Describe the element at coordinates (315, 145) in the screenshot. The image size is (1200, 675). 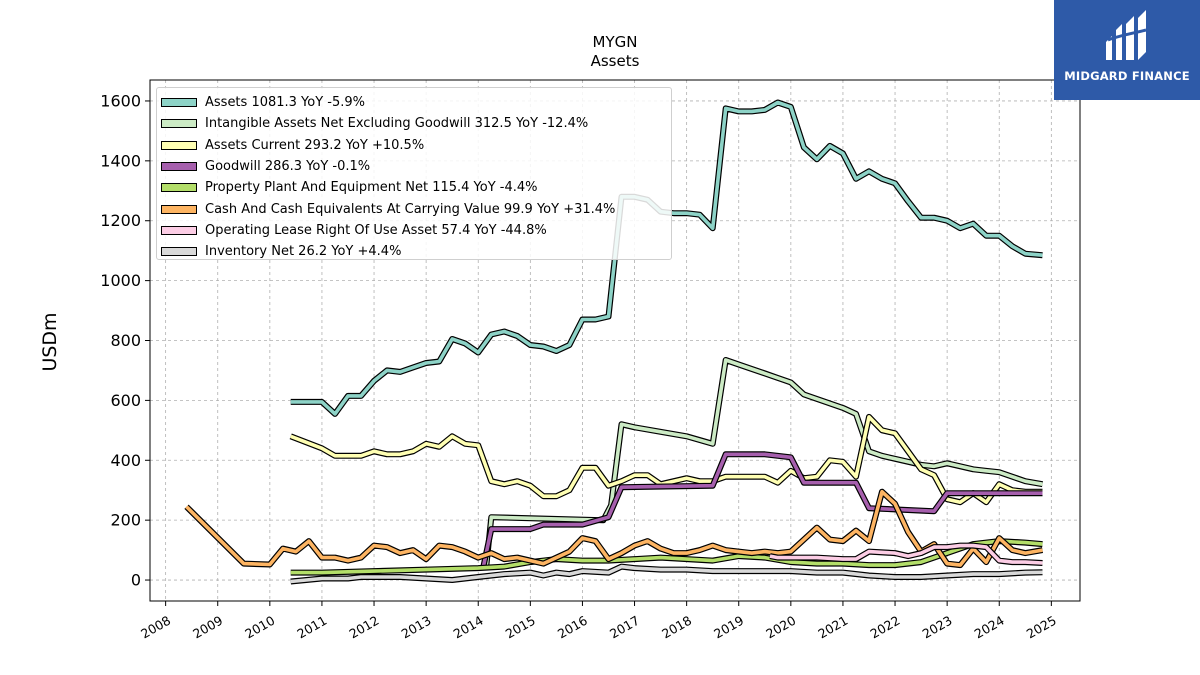
I see `legend-label: Assets Current 293.2 YoY +10.5%` at that location.